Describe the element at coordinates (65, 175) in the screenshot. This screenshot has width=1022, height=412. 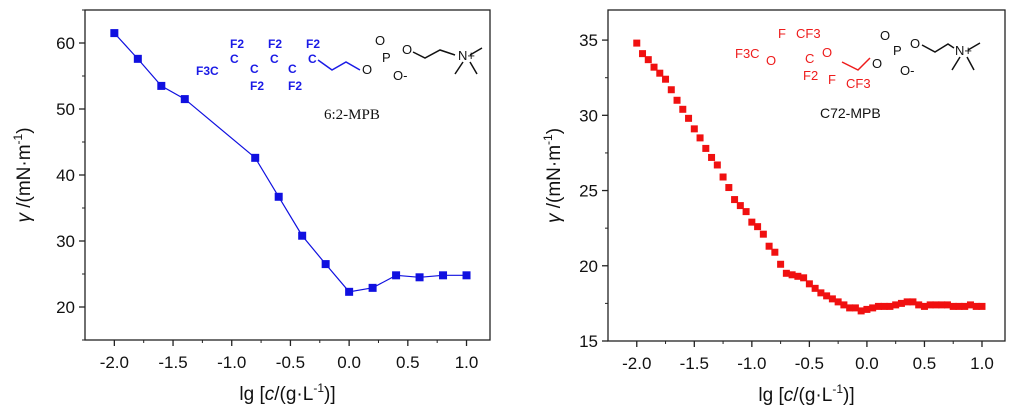
I see `y-tick-label: 40` at that location.